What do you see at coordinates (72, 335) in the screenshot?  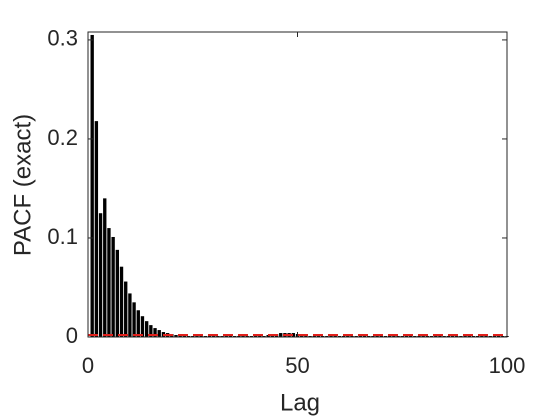 I see `y-tick-label: 0` at bounding box center [72, 335].